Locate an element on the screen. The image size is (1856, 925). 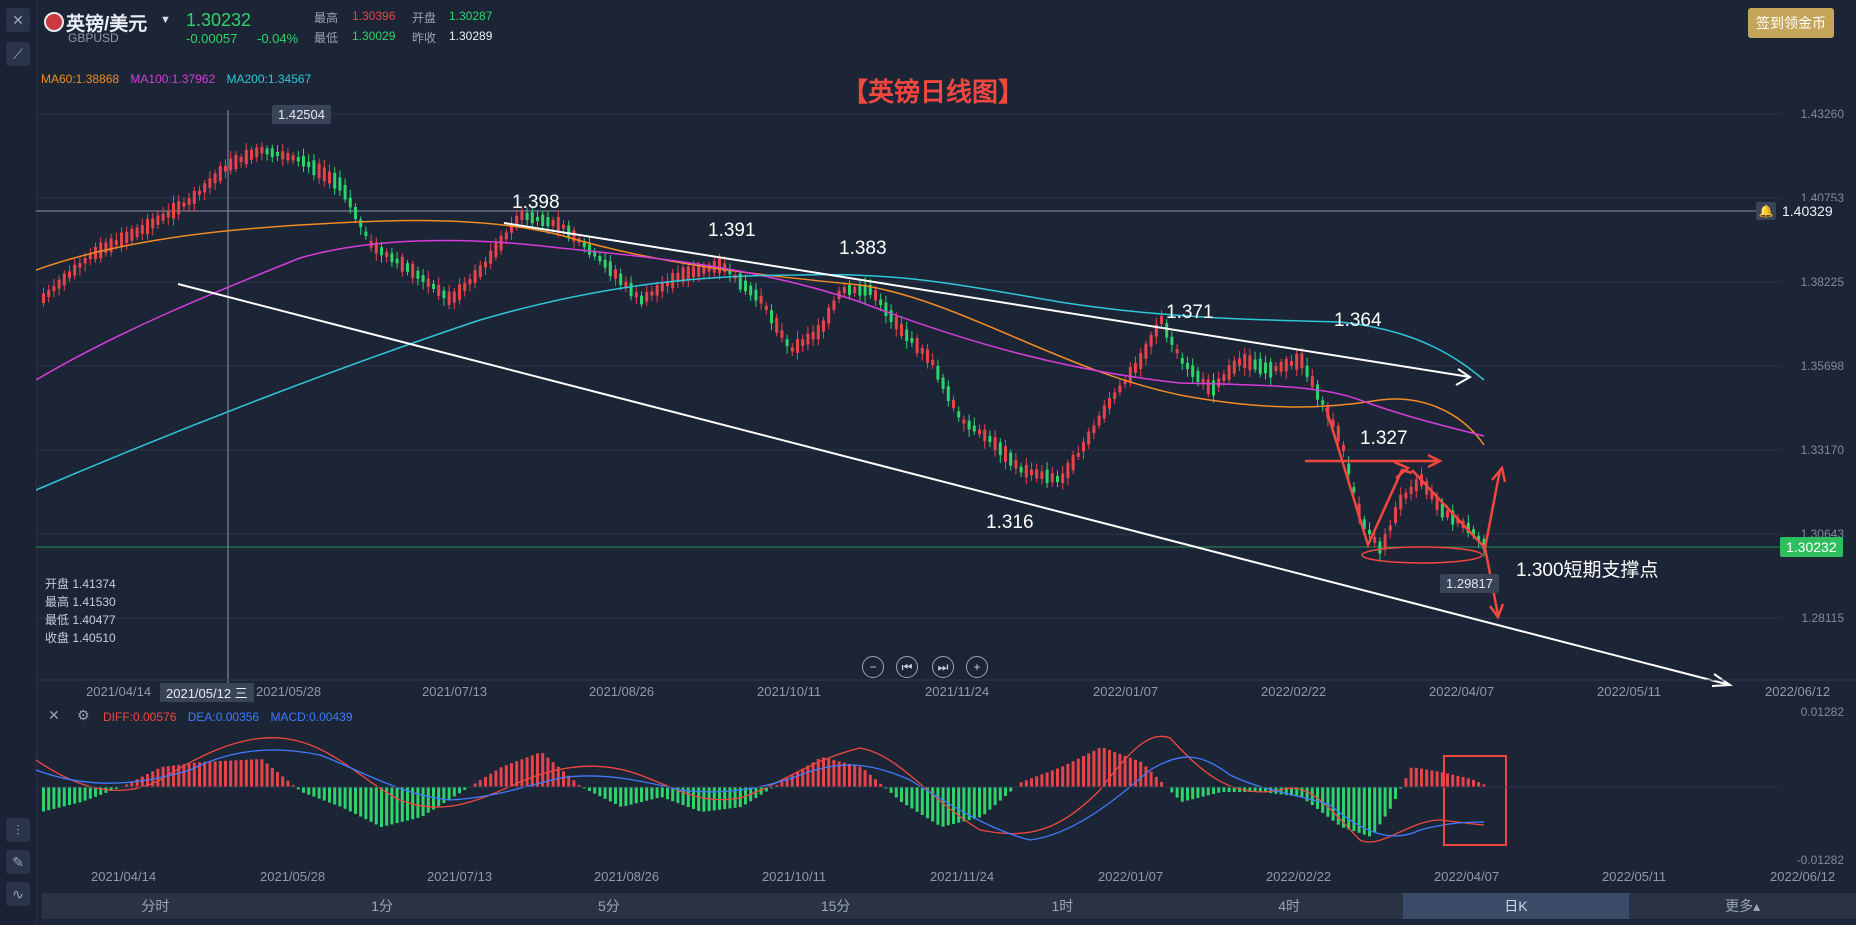
checkin-button: 签到领金币 is located at coordinates (1791, 23).